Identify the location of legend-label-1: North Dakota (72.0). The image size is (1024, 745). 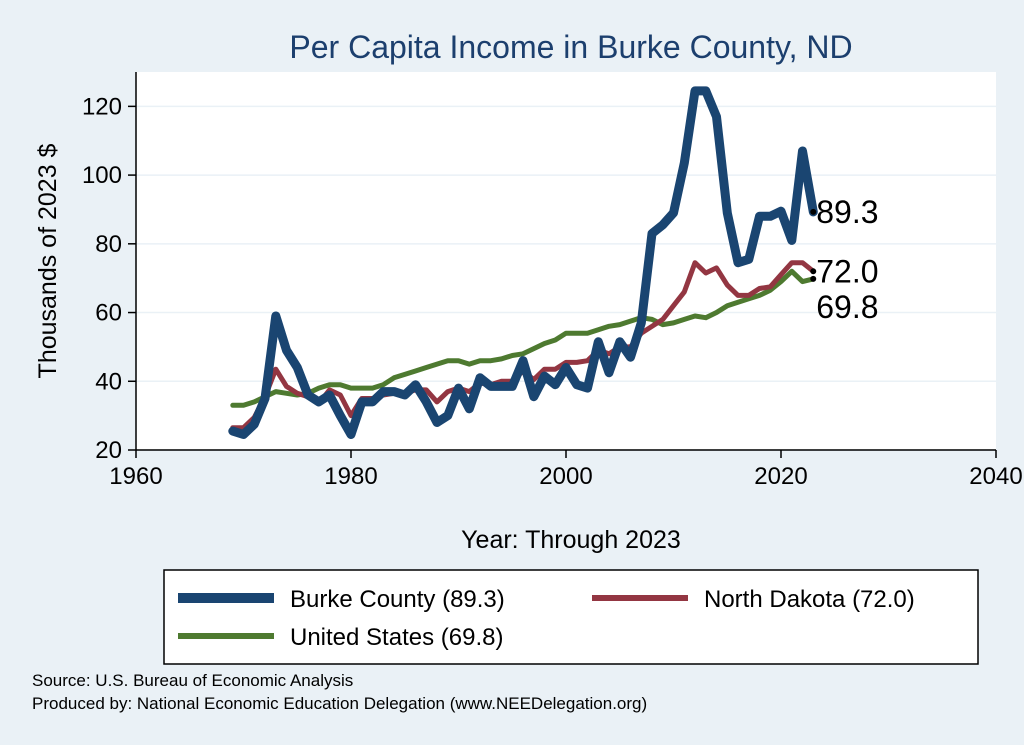
(809, 599).